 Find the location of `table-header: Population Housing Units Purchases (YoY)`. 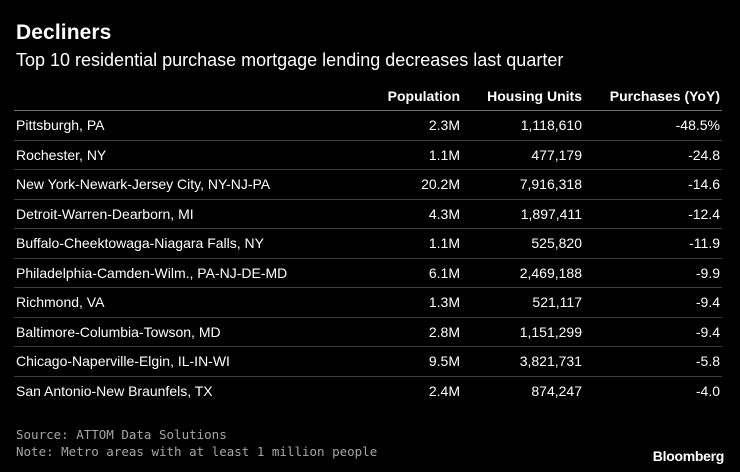

table-header: Population Housing Units Purchases (YoY) is located at coordinates (368, 96).